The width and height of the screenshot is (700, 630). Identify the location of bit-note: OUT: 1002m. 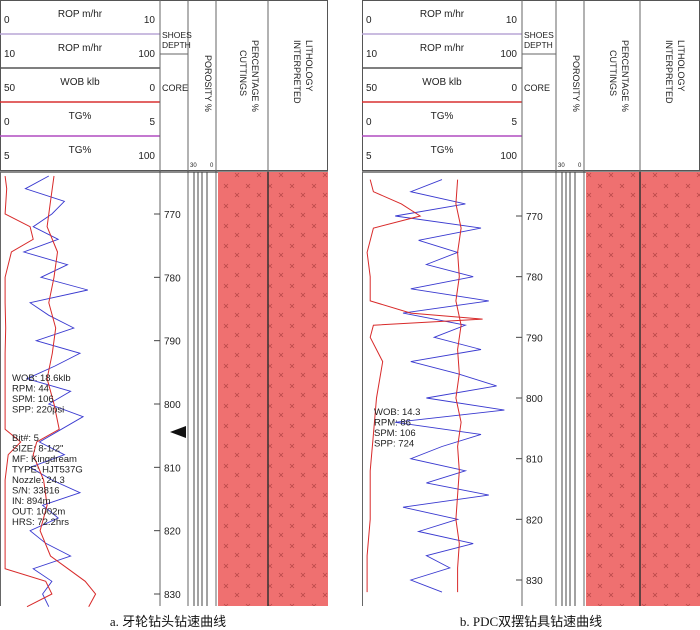
(38, 512).